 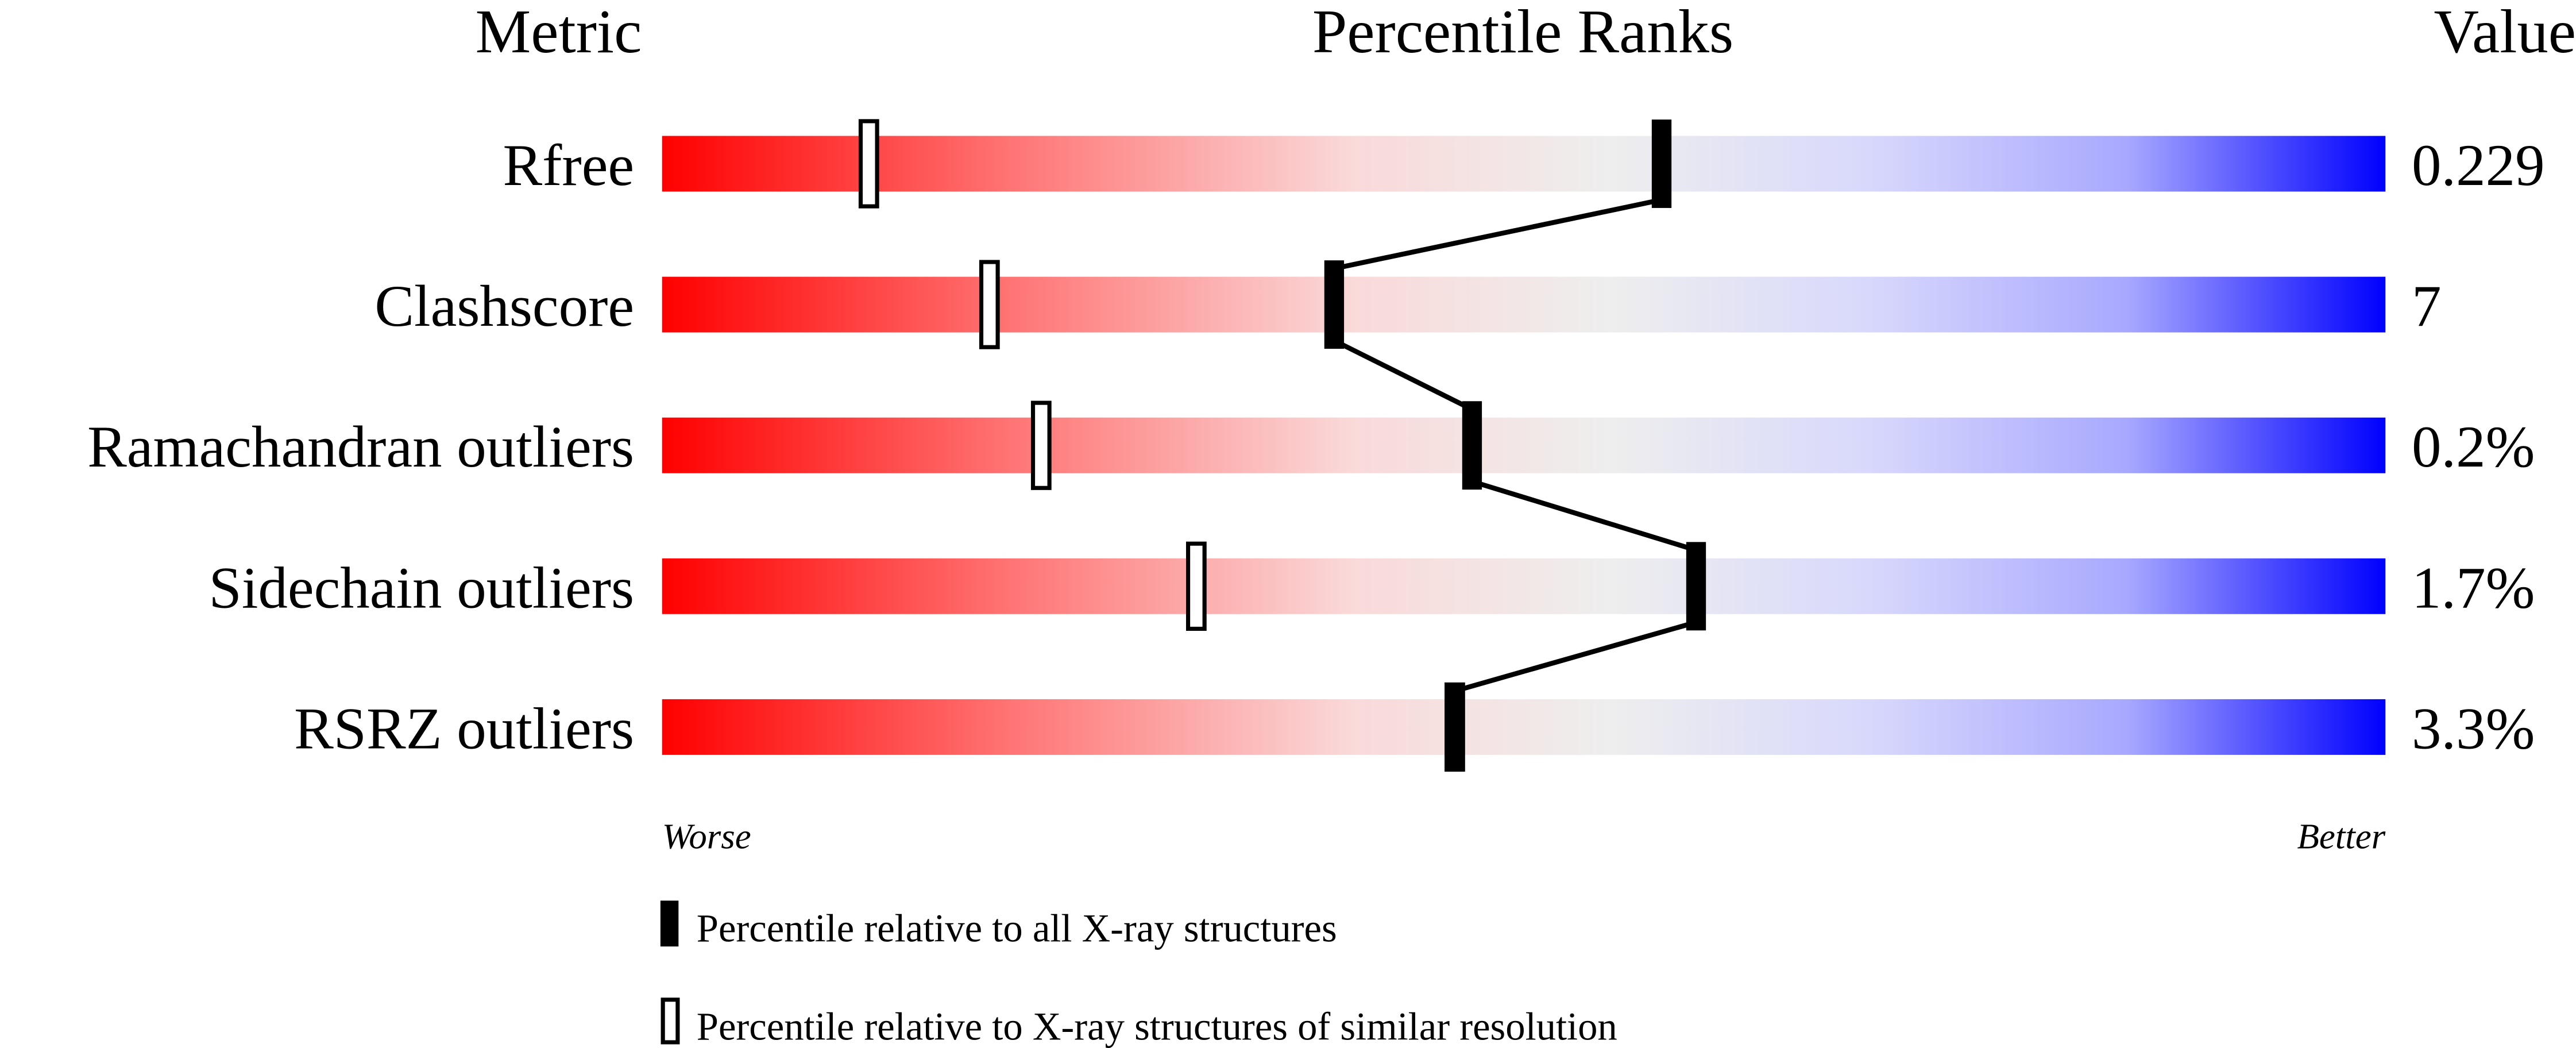 What do you see at coordinates (2473, 447) in the screenshot?
I see `metric-value: 0.2%` at bounding box center [2473, 447].